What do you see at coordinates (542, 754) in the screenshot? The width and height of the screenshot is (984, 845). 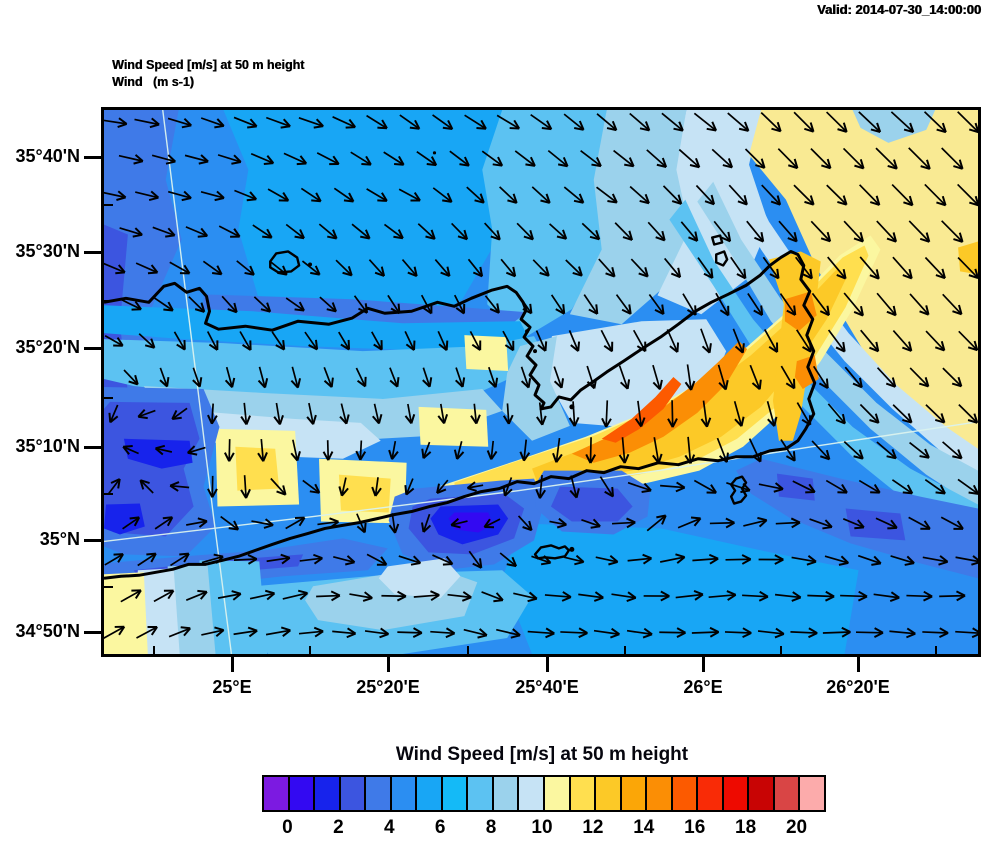 I see `colorbar-title: Wind Speed [m/s] at 50 m height` at bounding box center [542, 754].